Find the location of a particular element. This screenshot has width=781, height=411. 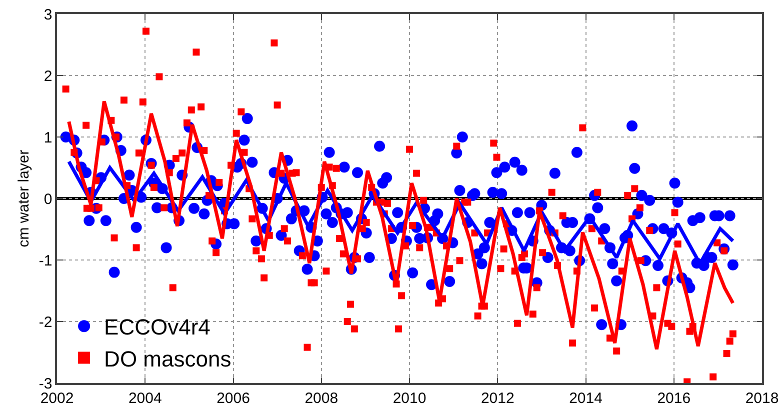

y-tick-label: -1 is located at coordinates (45, 261).